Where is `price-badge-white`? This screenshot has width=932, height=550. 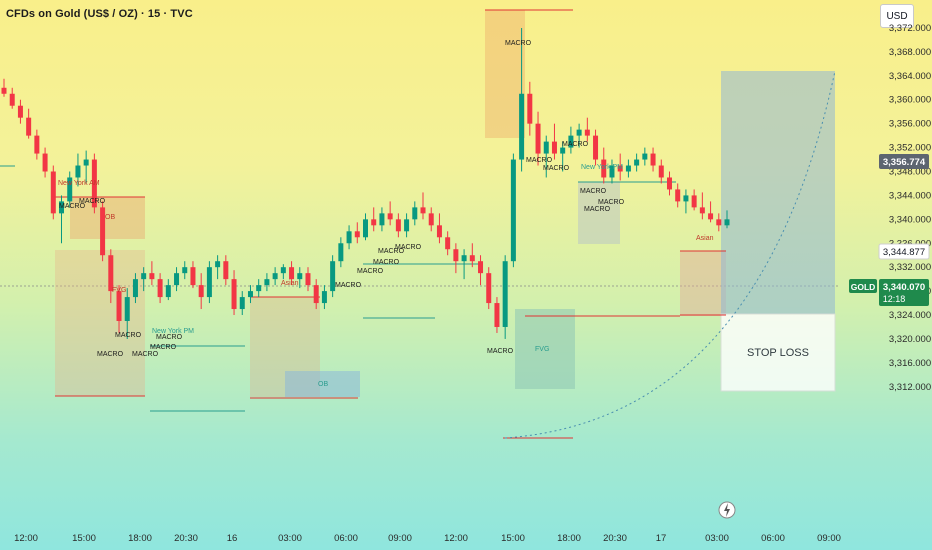 price-badge-white is located at coordinates (904, 251).